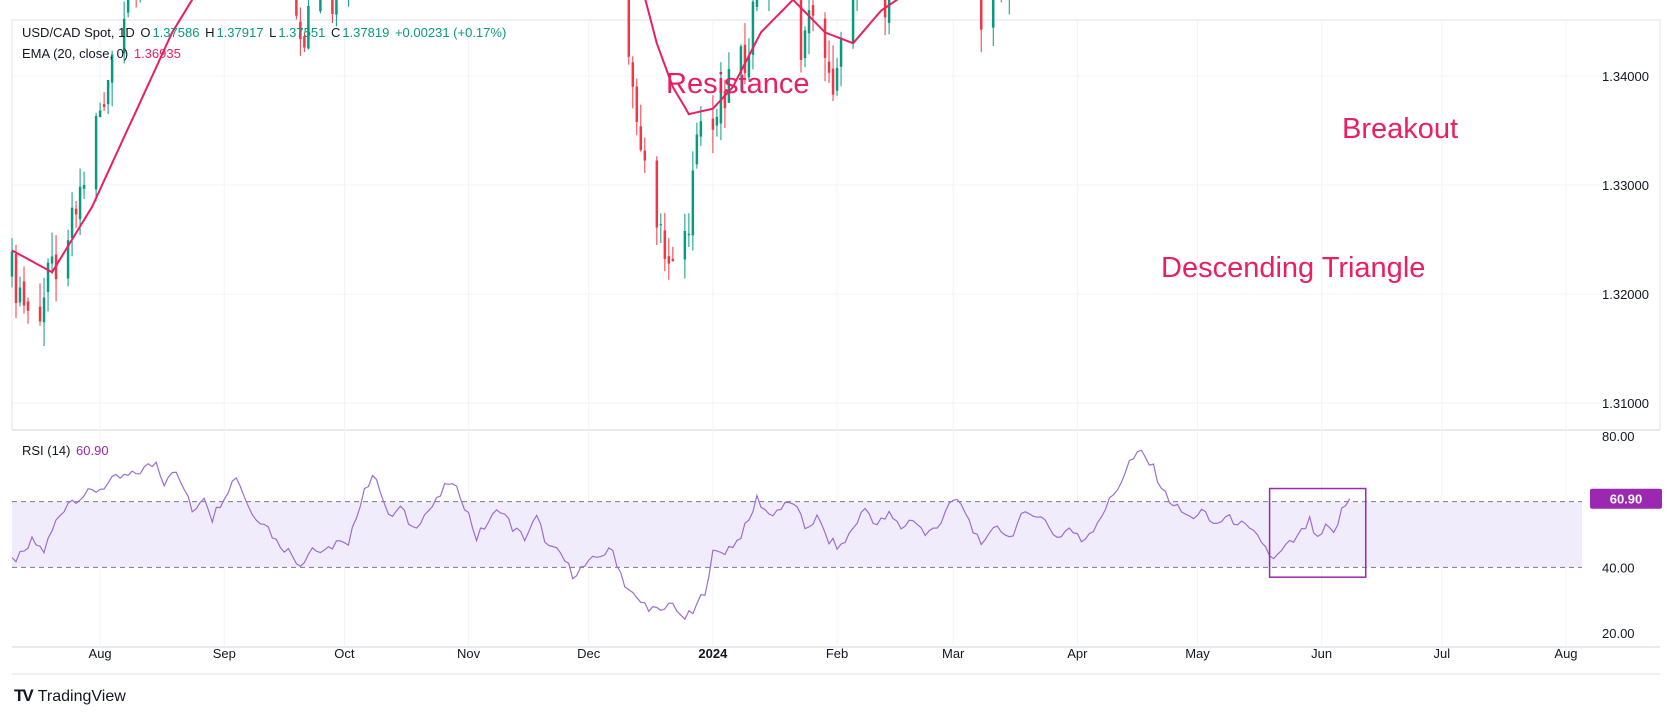 This screenshot has height=718, width=1675. I want to click on tradingview-logo: TV TradingView, so click(70, 696).